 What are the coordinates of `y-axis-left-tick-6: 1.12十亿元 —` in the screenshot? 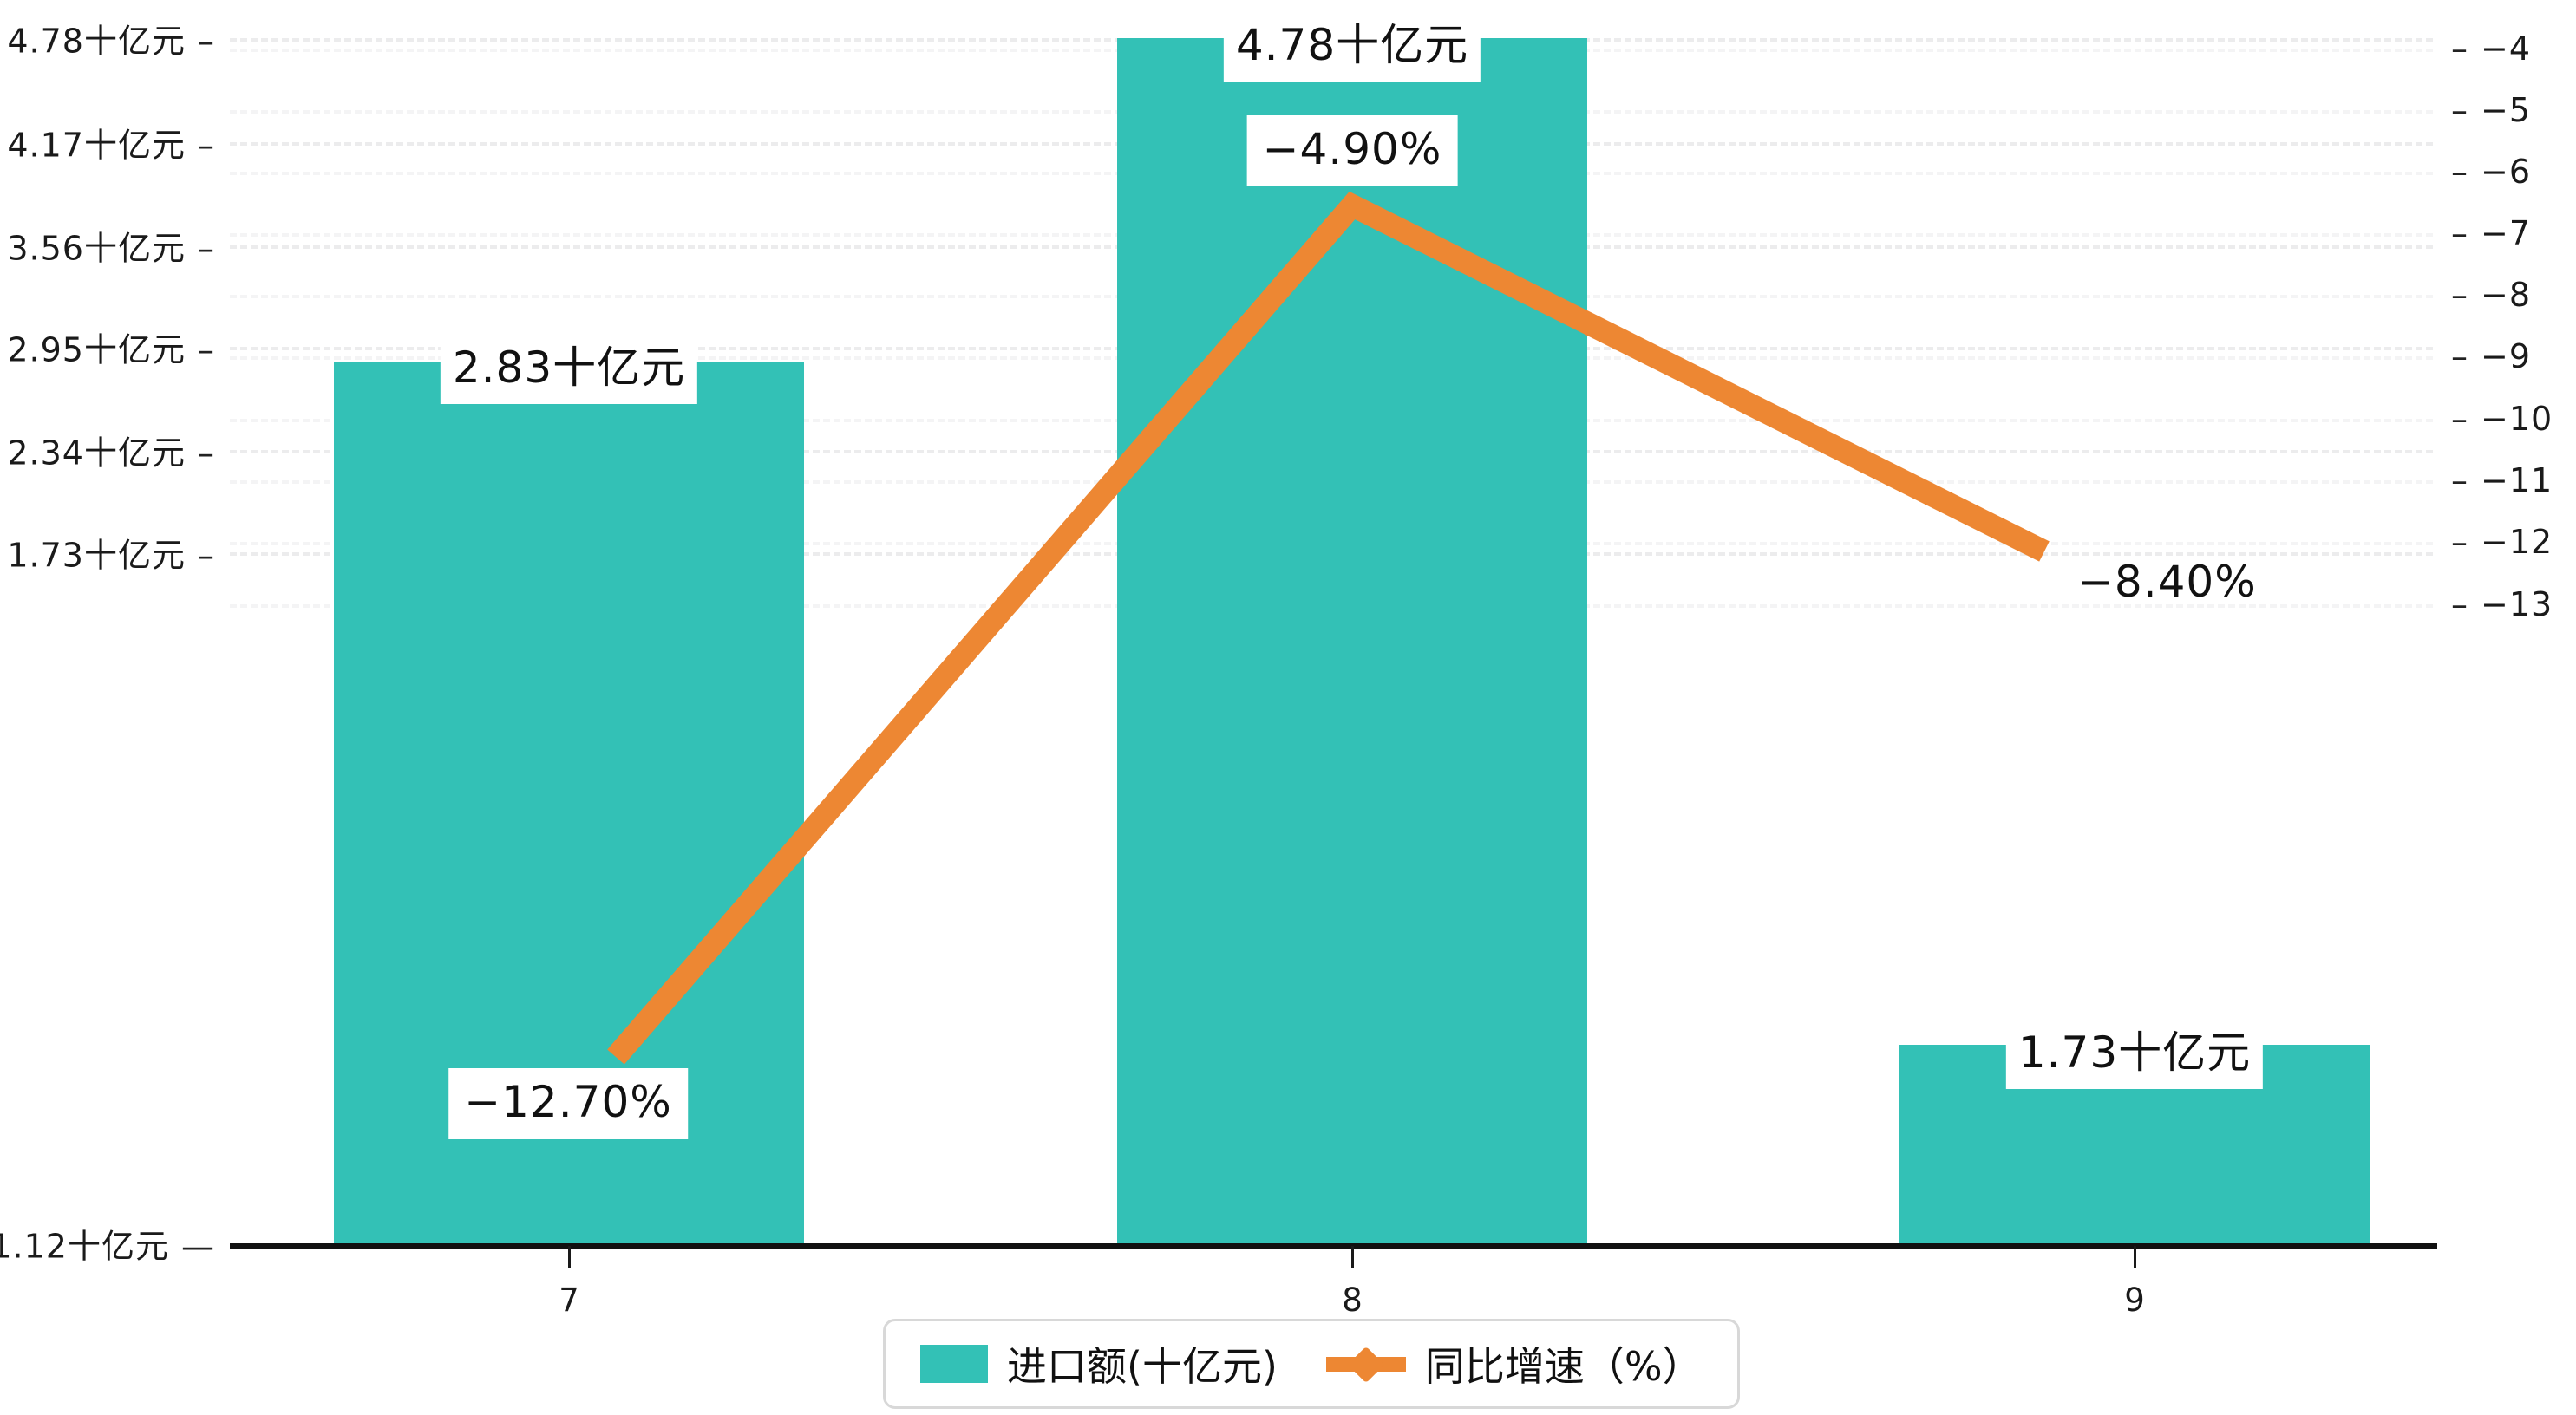 It's located at (107, 1244).